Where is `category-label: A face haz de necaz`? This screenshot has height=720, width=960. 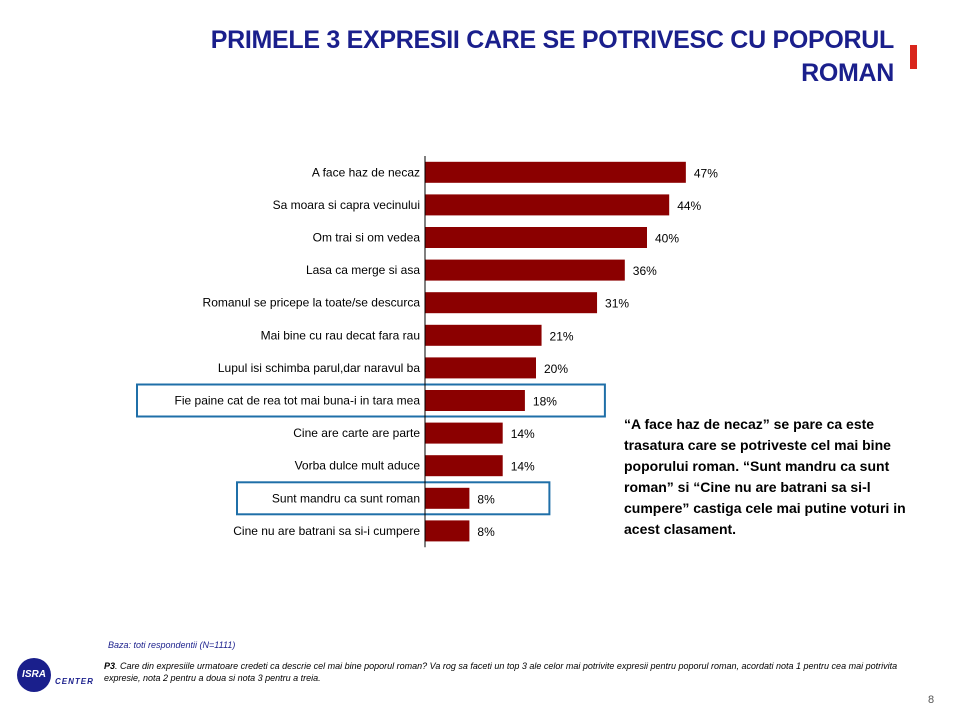 category-label: A face haz de necaz is located at coordinates (366, 172).